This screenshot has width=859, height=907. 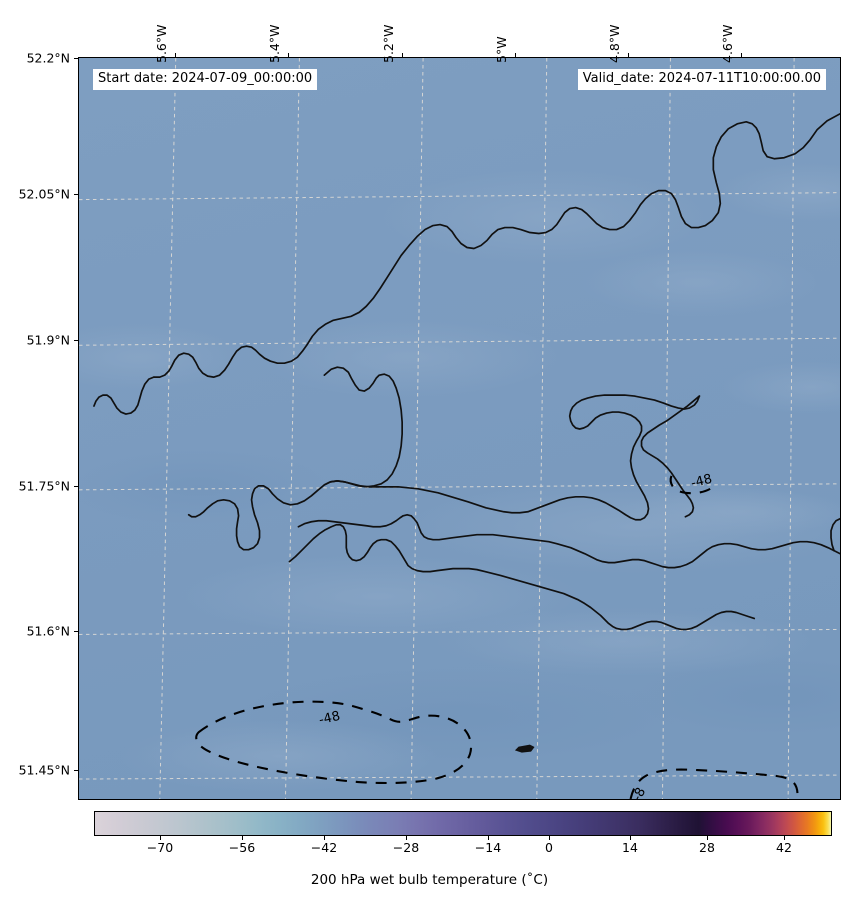 I want to click on cbtick-label--42: −42, so click(x=324, y=847).